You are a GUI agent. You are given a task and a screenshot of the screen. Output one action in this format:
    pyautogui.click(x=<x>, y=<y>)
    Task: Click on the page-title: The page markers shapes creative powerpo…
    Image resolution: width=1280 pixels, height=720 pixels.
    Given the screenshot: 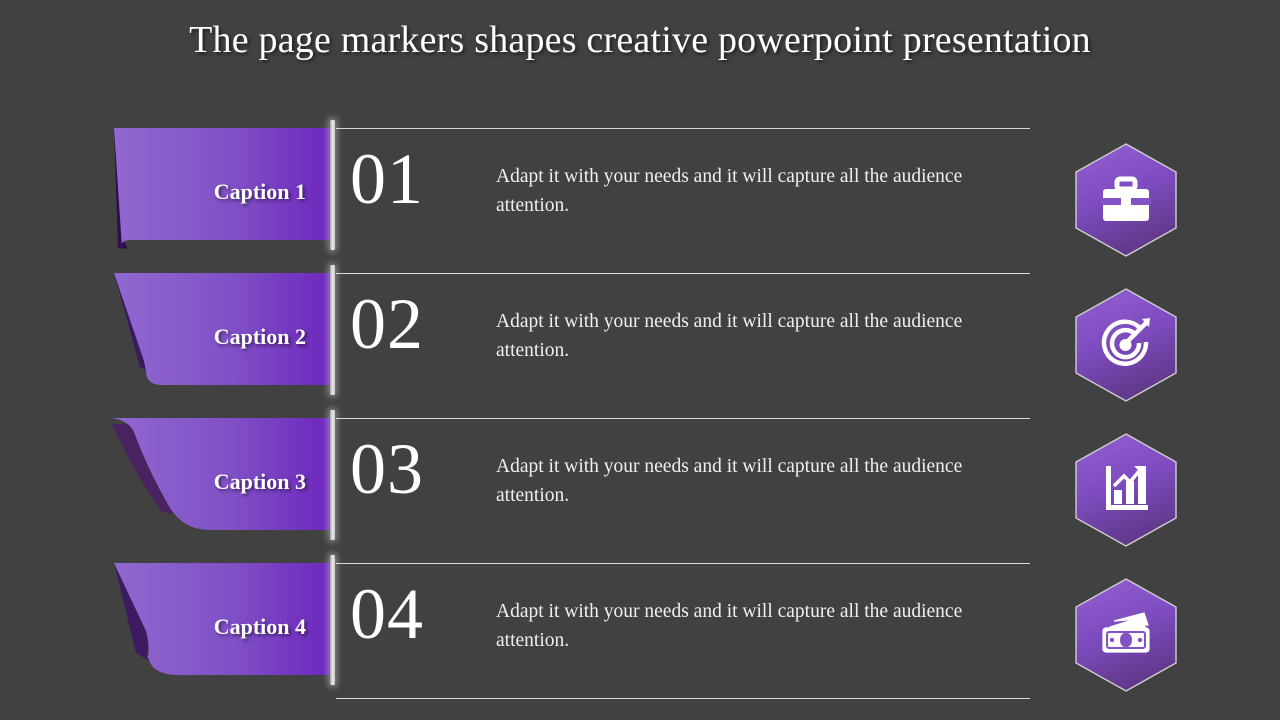 What is the action you would take?
    pyautogui.click(x=640, y=40)
    